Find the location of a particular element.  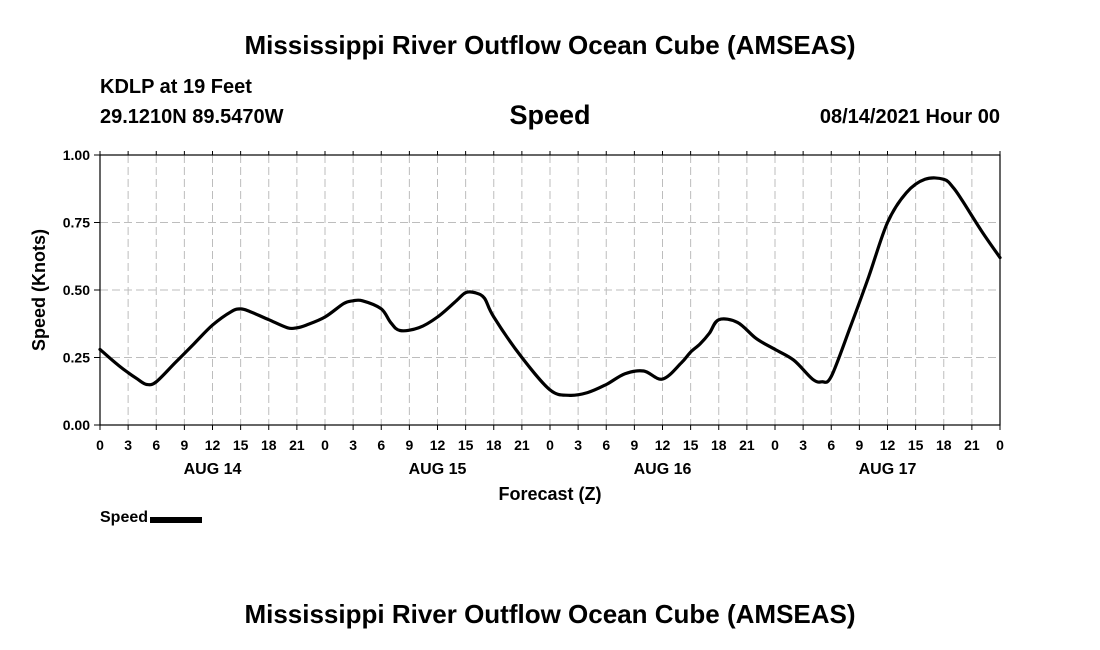

y-tick-label: 0.50 is located at coordinates (76, 290).